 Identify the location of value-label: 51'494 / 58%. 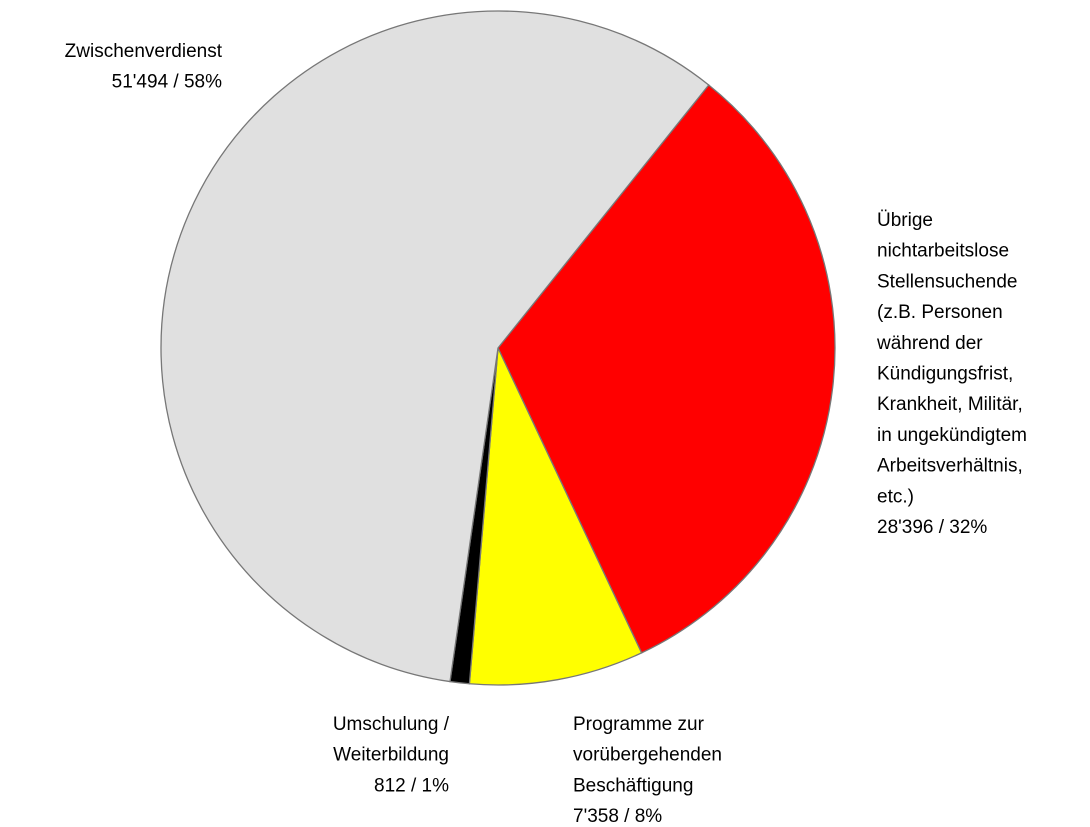
(167, 82).